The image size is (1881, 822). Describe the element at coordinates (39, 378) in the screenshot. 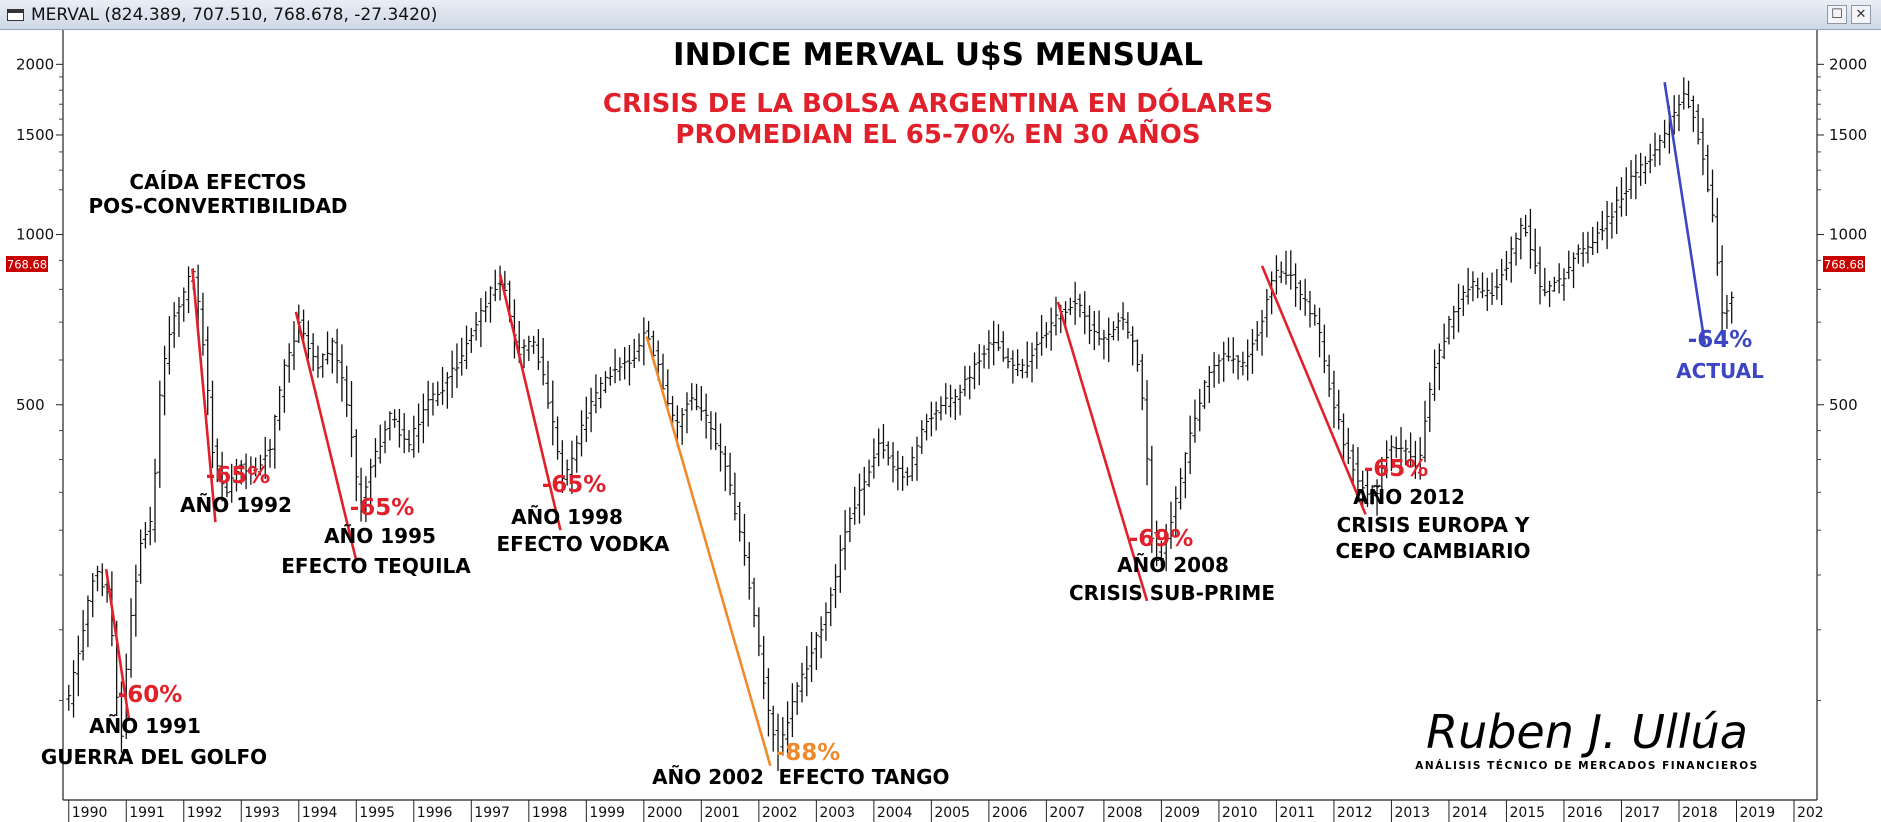

I see `y-axis-left: 2000 1500 1000 500` at that location.